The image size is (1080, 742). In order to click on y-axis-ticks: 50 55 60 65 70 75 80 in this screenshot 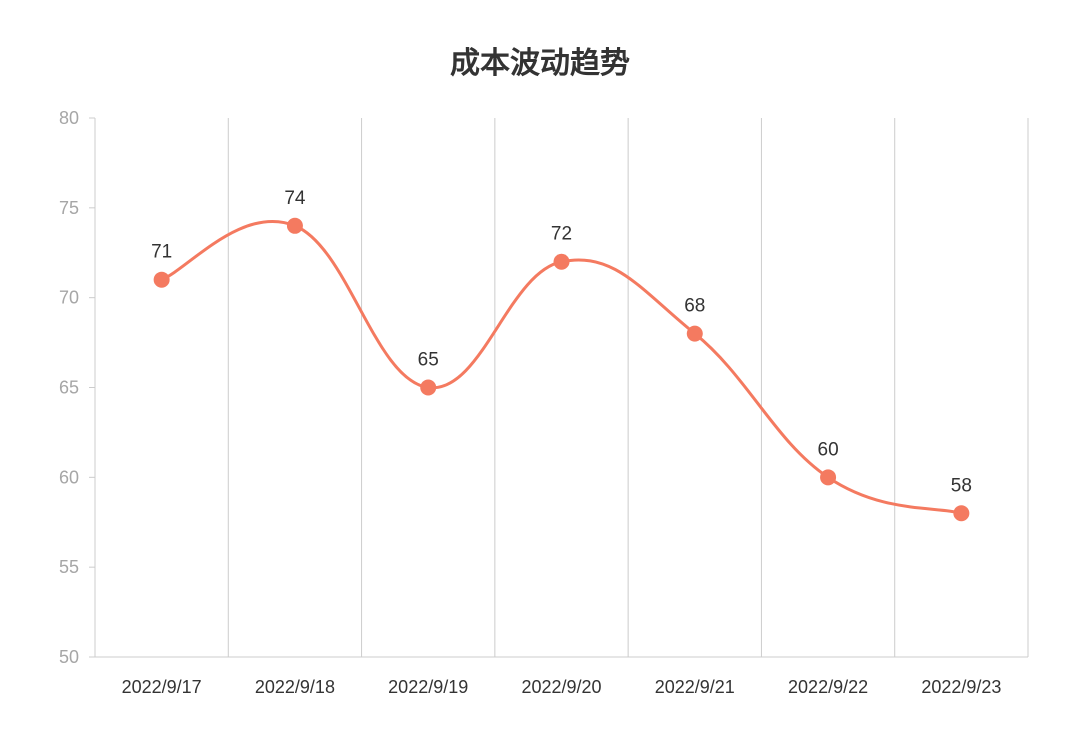, I will do `click(77, 387)`.